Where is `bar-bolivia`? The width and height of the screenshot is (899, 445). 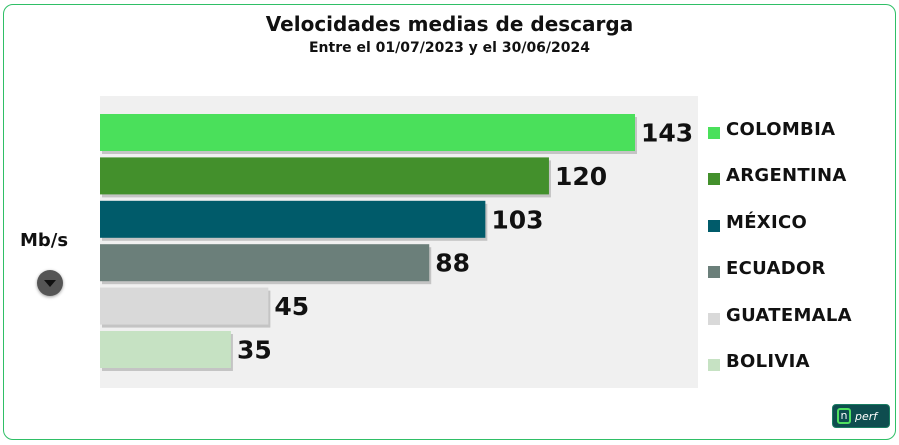
bar-bolivia is located at coordinates (165, 349).